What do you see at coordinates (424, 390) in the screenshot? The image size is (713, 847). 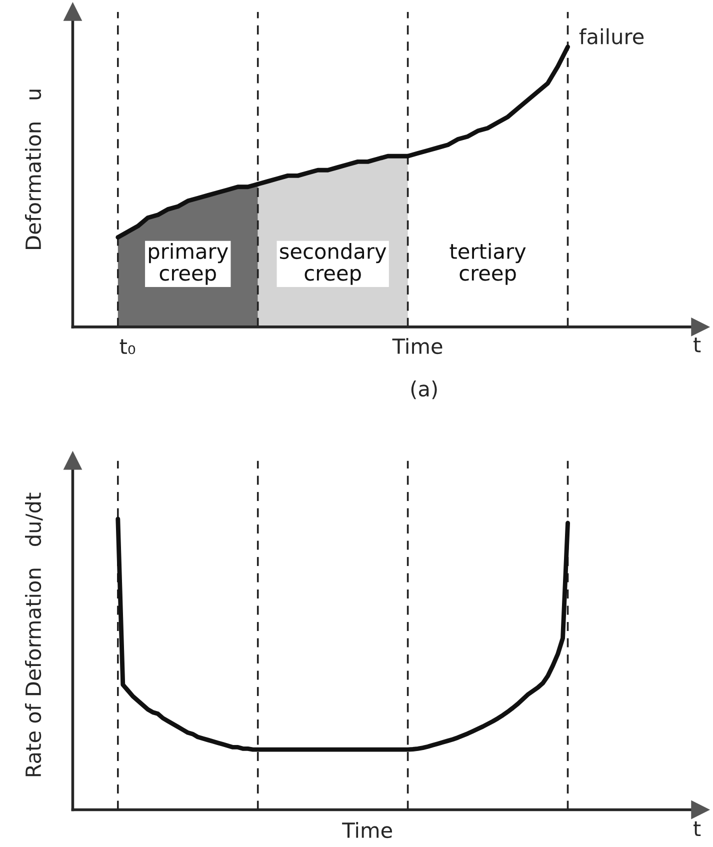 I see `text: (a)` at bounding box center [424, 390].